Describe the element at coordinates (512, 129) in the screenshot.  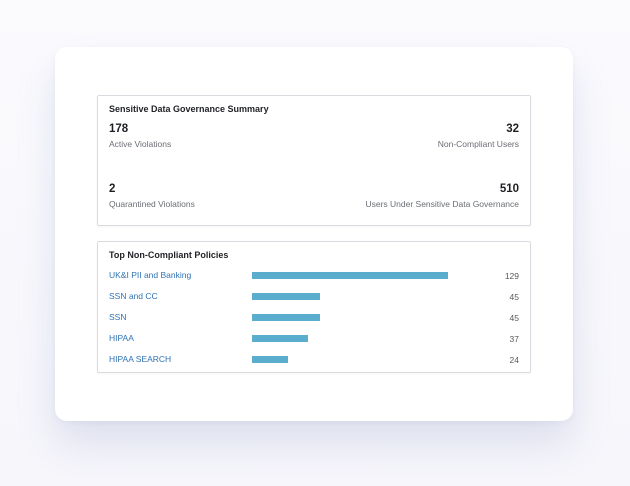
I see `non-compliant-users-value: 32` at that location.